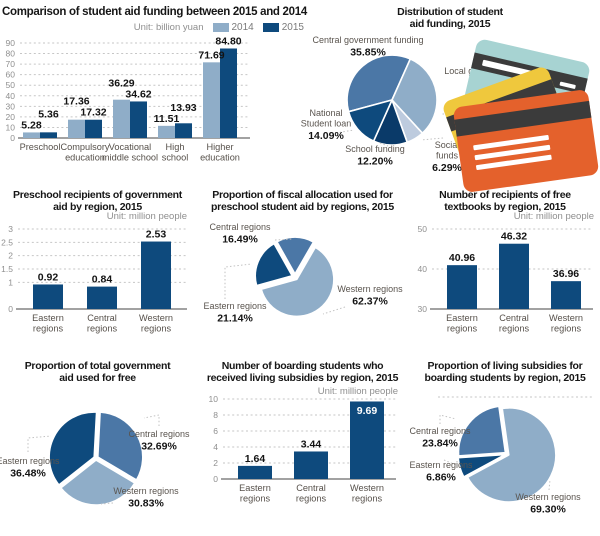  What do you see at coordinates (11, 117) in the screenshot?
I see `svg-text: 20` at bounding box center [11, 117].